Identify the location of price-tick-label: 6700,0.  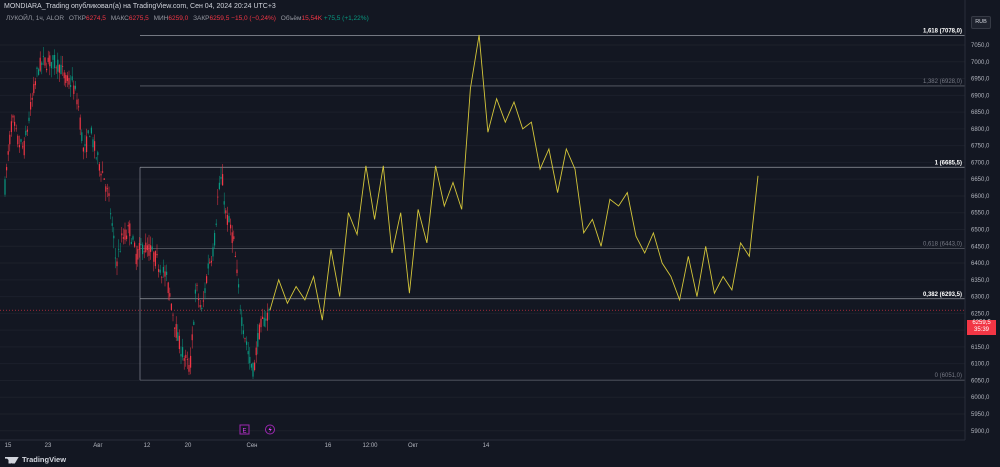
(980, 163).